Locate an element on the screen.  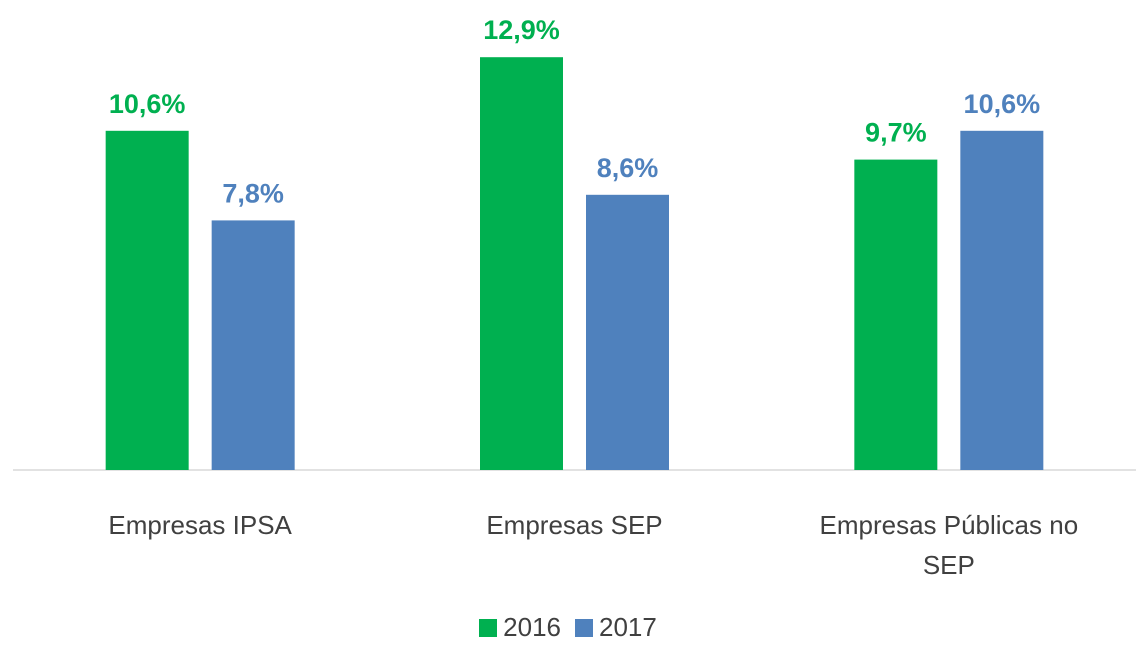
legend-item: 2016 is located at coordinates (520, 627).